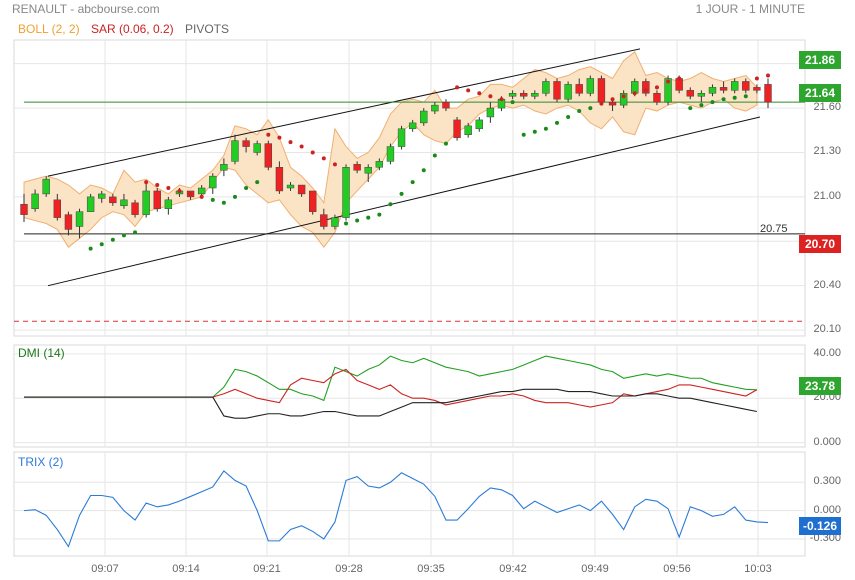  Describe the element at coordinates (827, 284) in the screenshot. I see `y-tick-label: 20.40` at that location.